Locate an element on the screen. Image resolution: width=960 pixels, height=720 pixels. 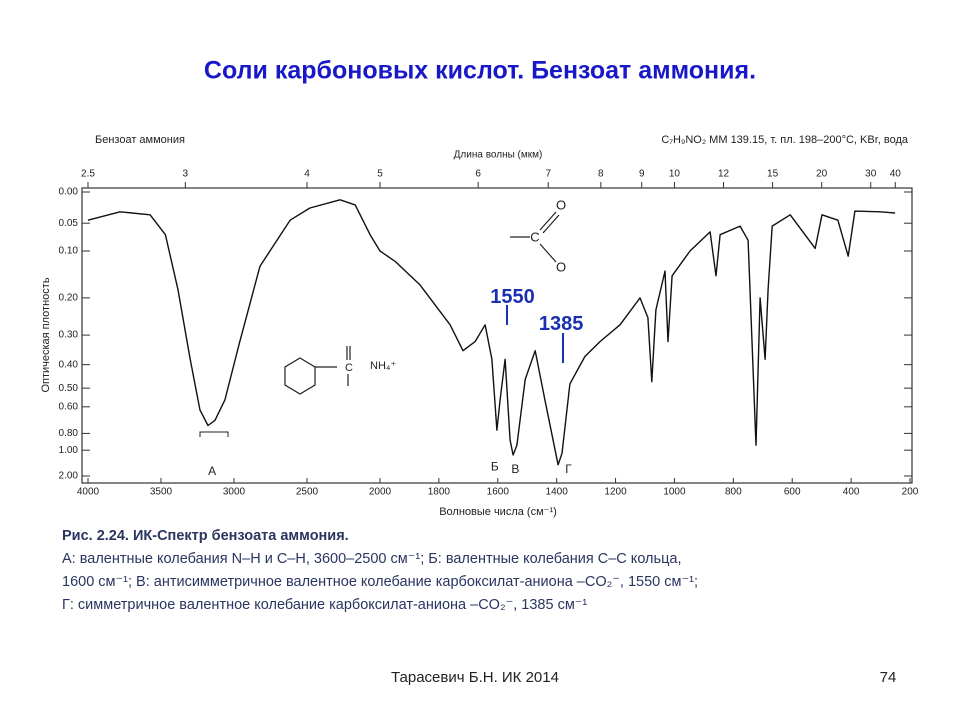
x2-tick-label: 12 is located at coordinates (724, 174).